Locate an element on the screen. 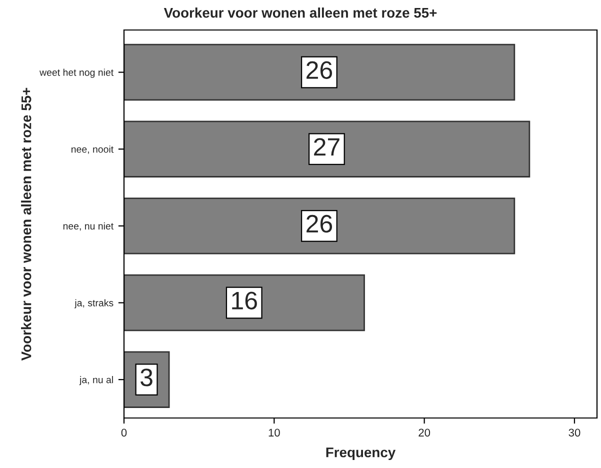 The height and width of the screenshot is (468, 601). x-tick-label: 20 is located at coordinates (424, 432).